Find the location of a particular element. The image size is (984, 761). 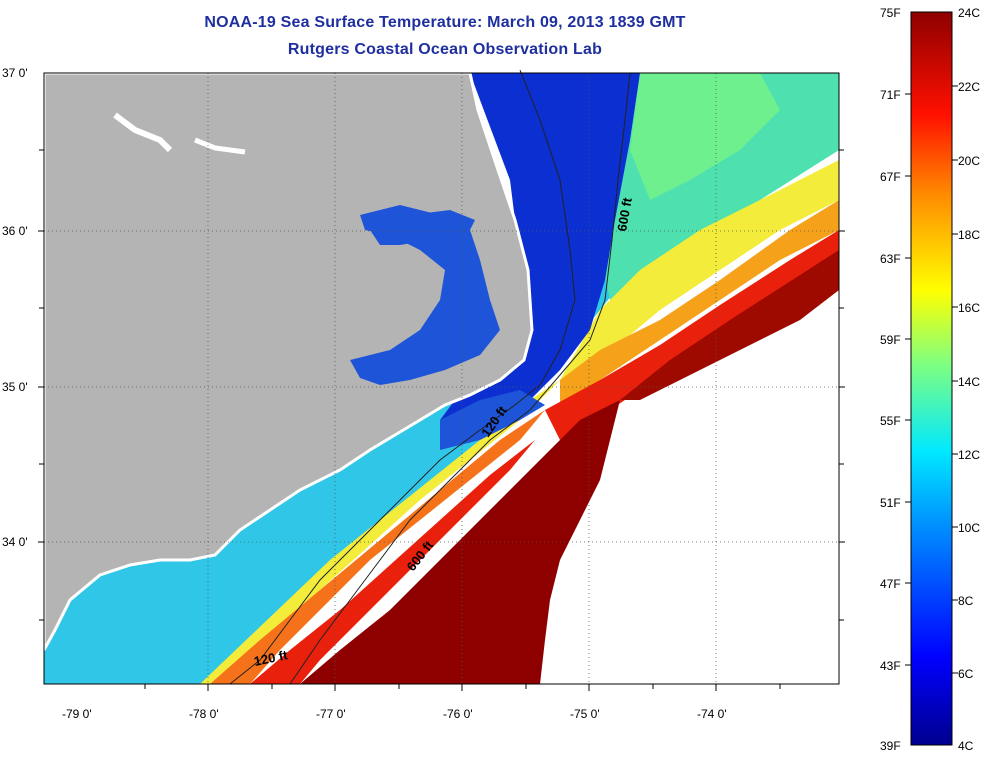

colorbar-ticks is located at coordinates (931, 379).